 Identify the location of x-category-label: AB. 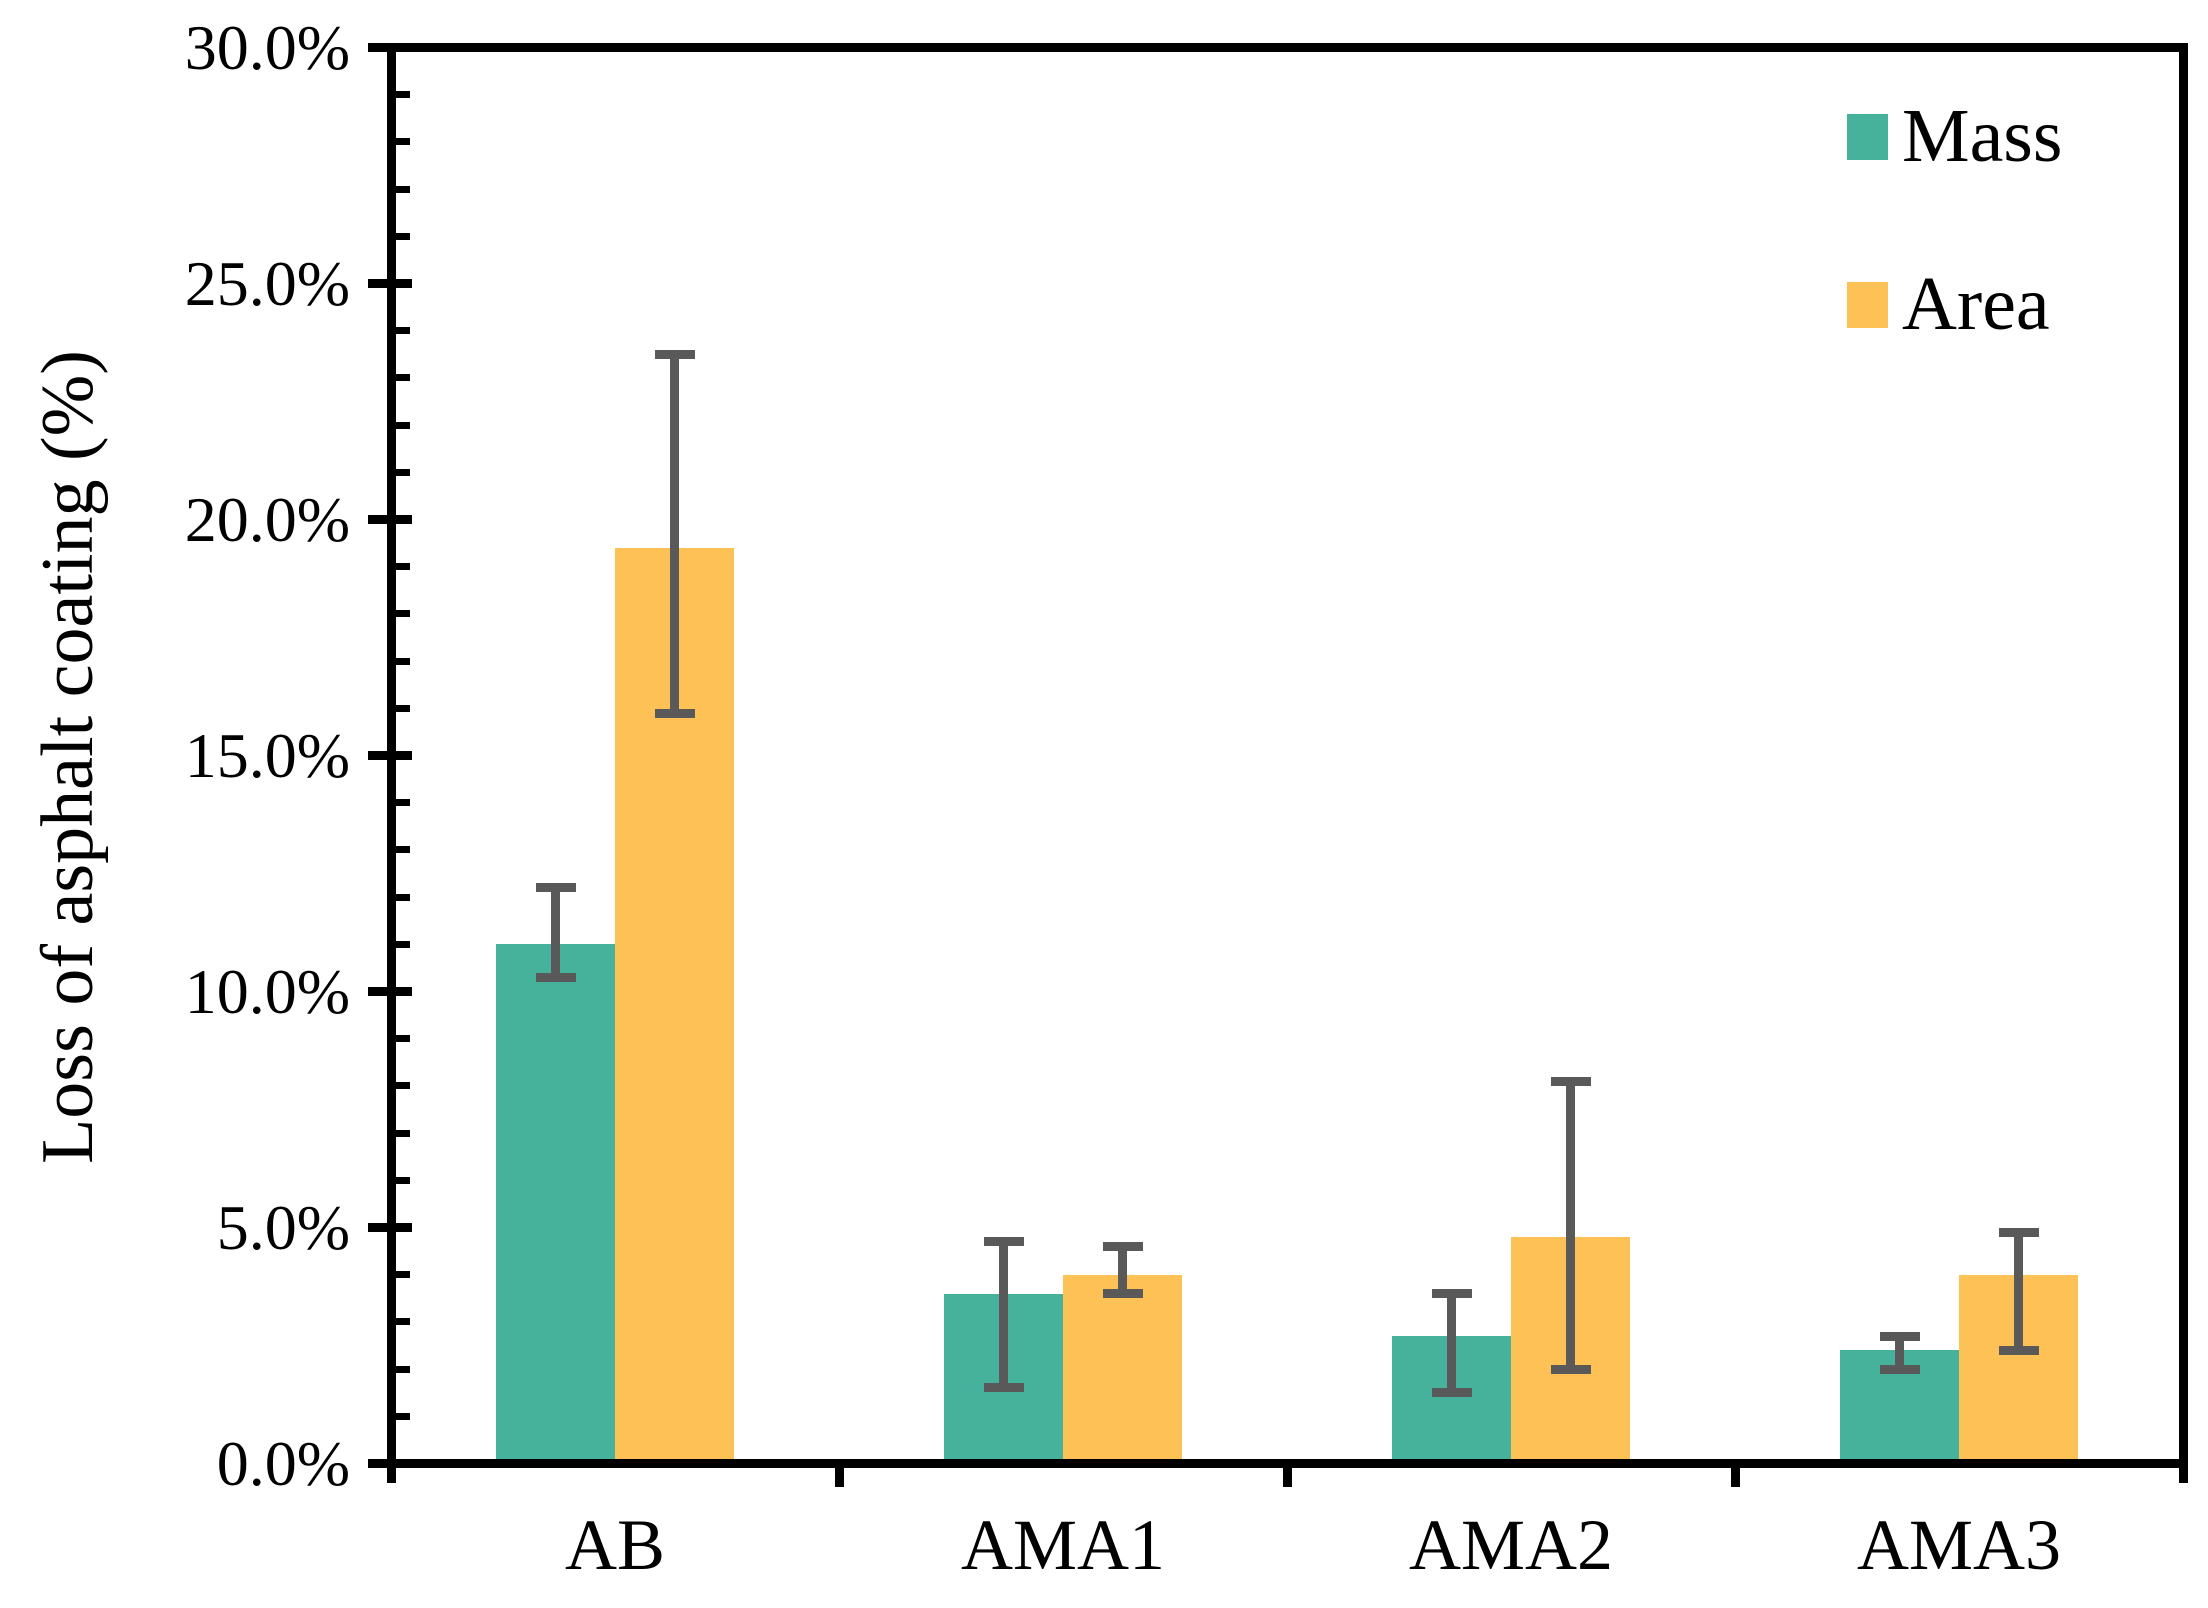
(615, 1545).